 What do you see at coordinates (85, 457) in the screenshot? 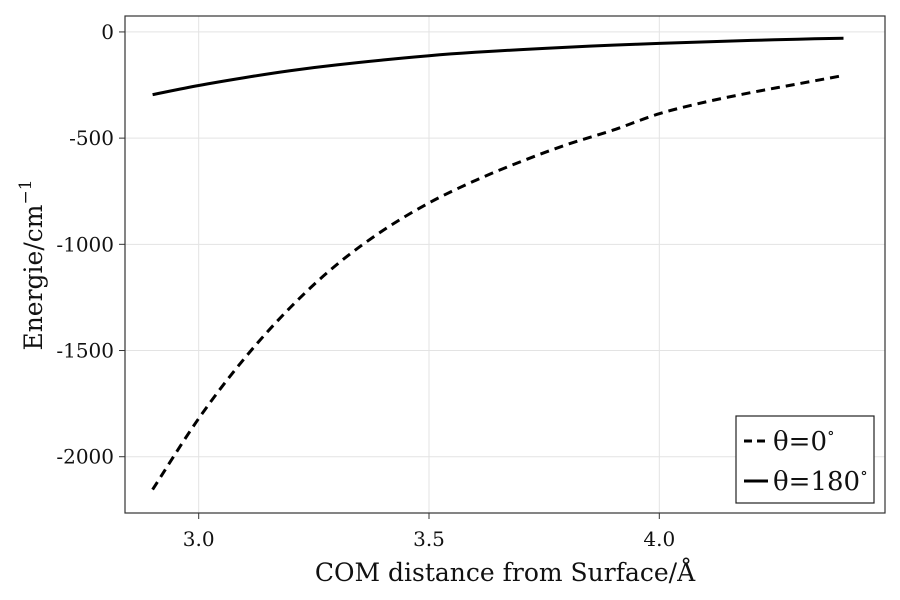
I see `y-tick-label: -2000` at bounding box center [85, 457].